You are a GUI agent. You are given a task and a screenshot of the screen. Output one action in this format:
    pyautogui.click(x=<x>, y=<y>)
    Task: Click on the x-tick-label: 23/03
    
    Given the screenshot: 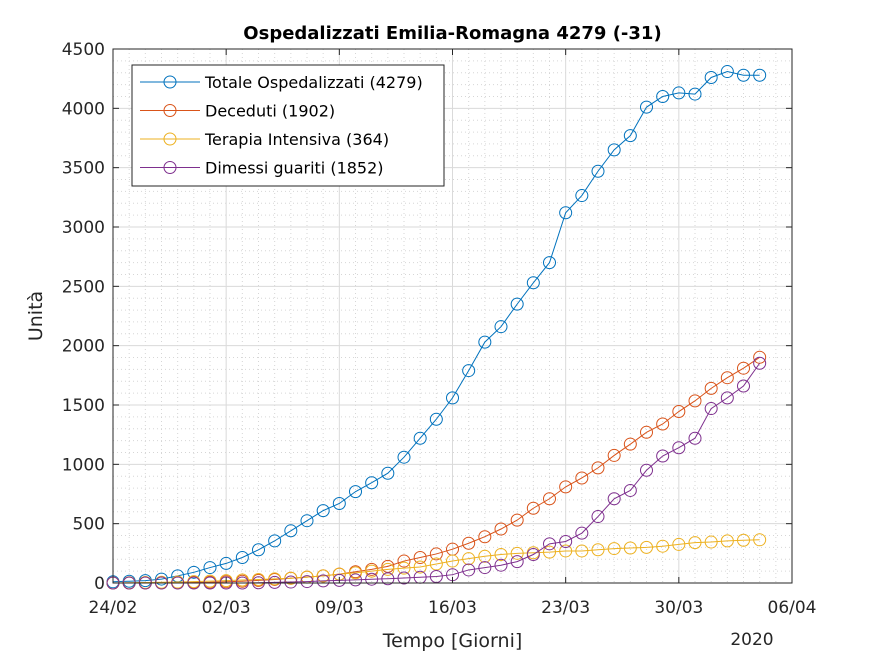 What is the action you would take?
    pyautogui.click(x=565, y=608)
    